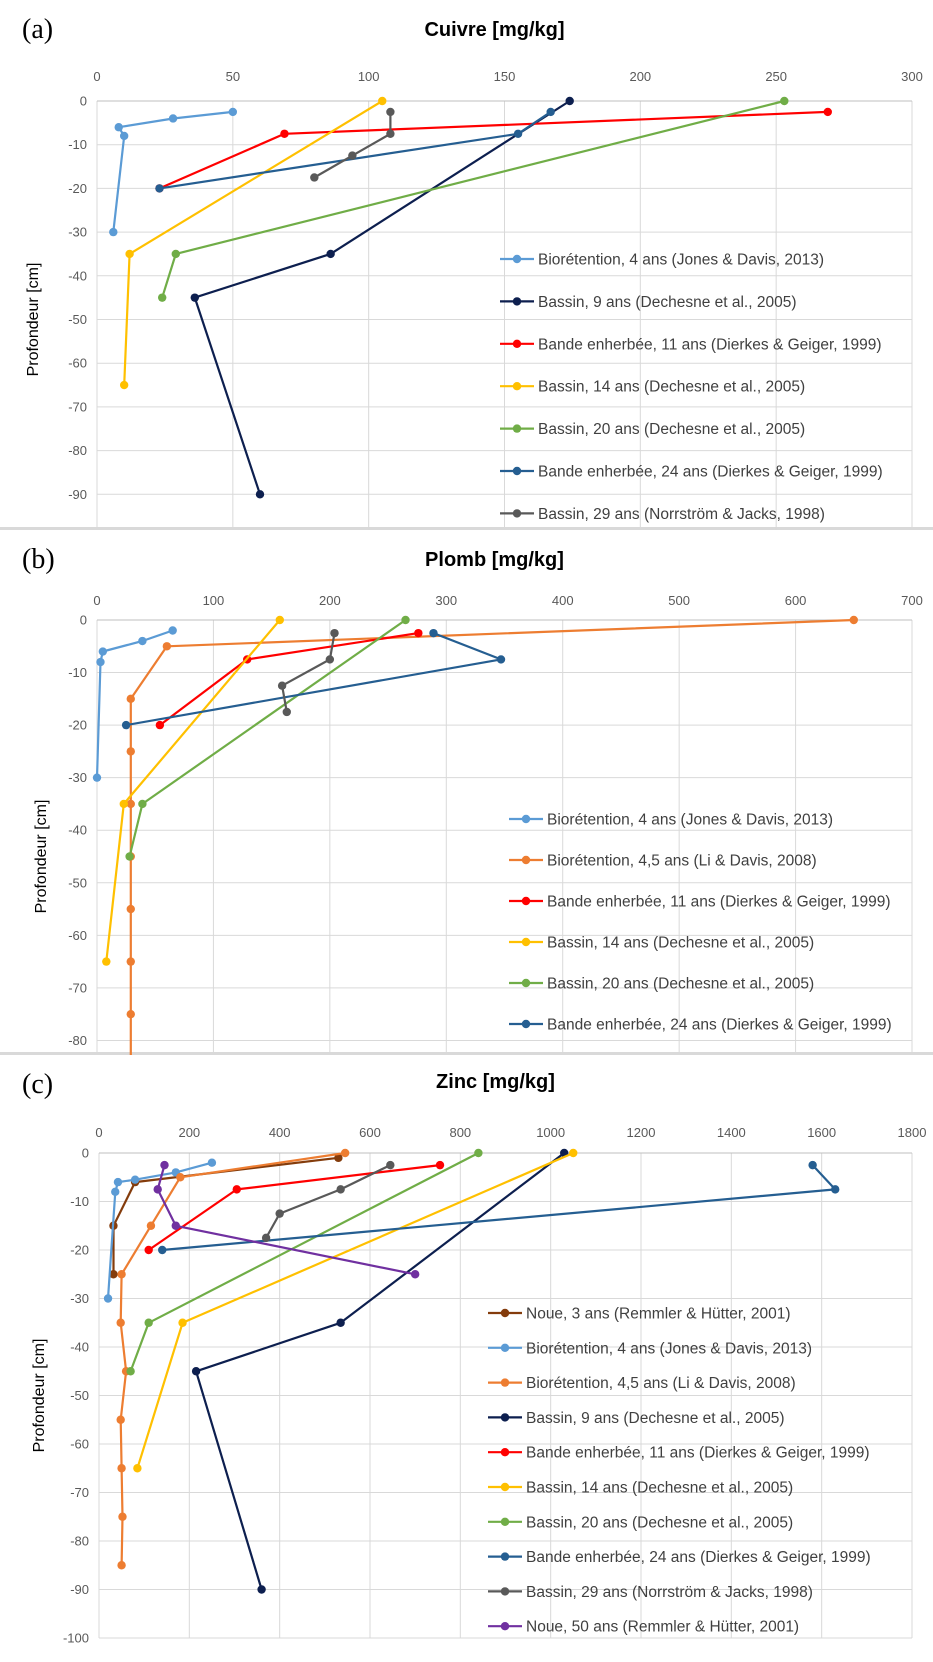  I want to click on y-tick-label: -100, so click(76, 1638).